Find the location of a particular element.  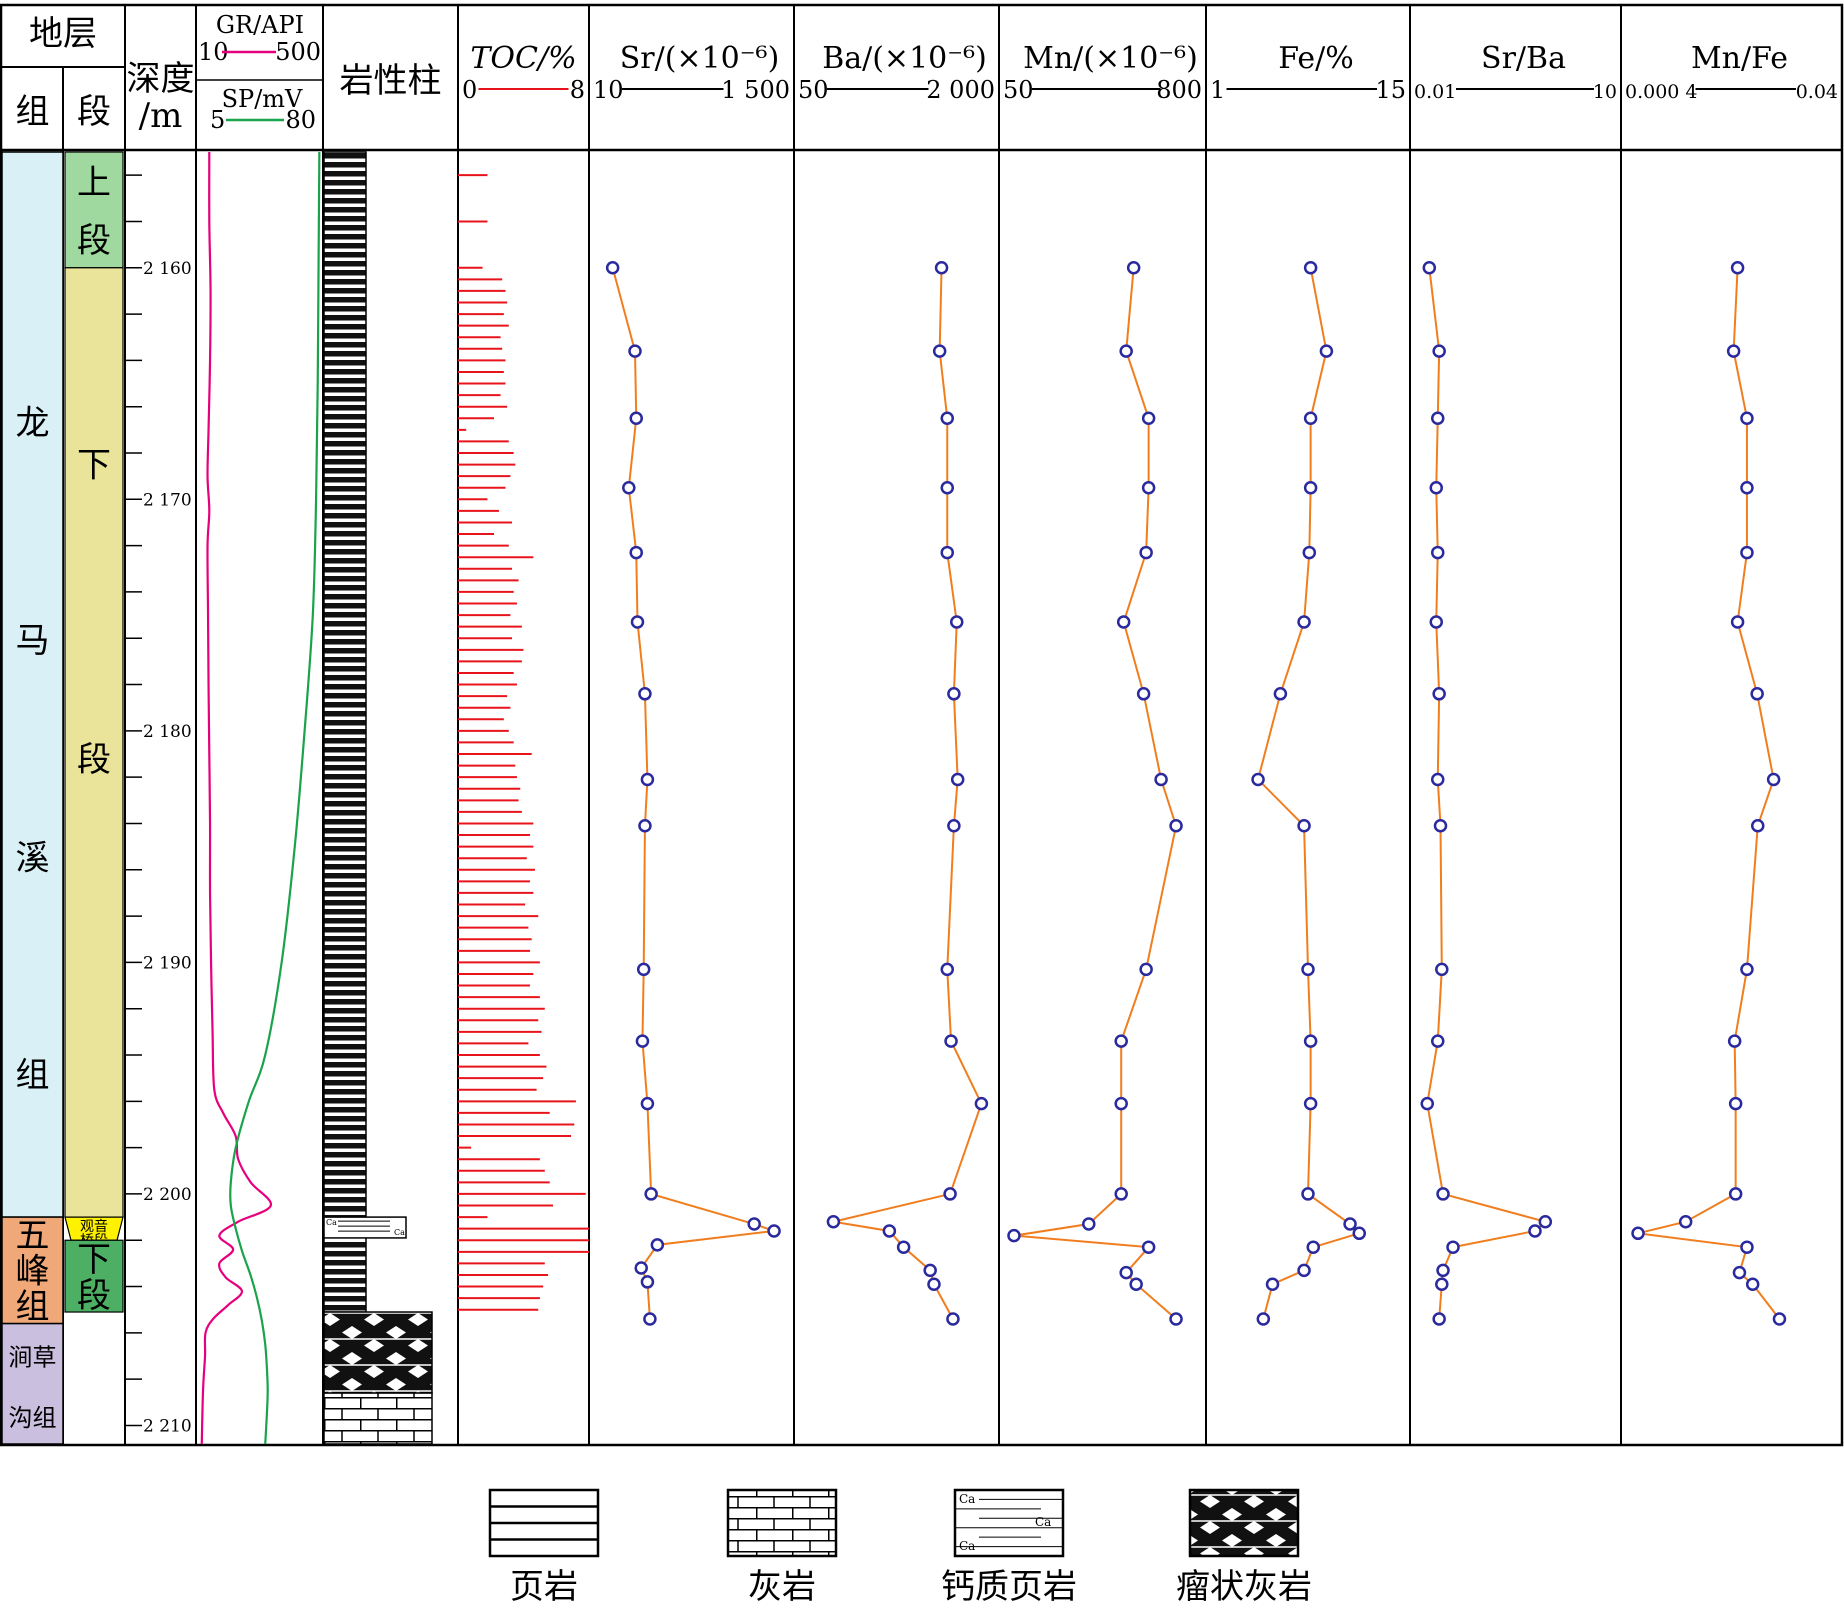

limestone-column is located at coordinates (378, 1418).